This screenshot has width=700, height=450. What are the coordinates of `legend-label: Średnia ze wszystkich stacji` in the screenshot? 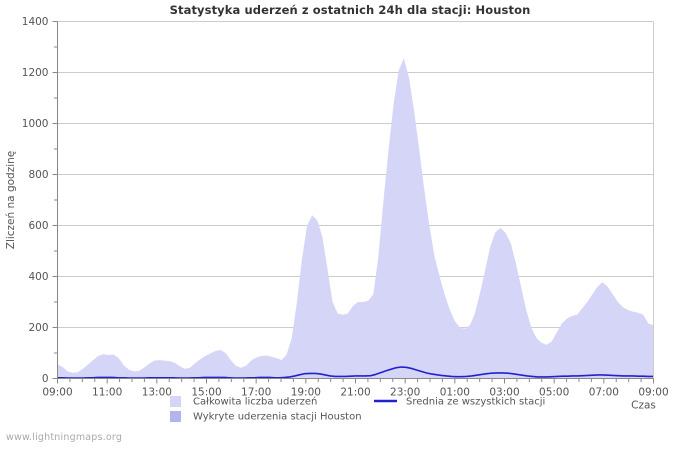 It's located at (475, 401).